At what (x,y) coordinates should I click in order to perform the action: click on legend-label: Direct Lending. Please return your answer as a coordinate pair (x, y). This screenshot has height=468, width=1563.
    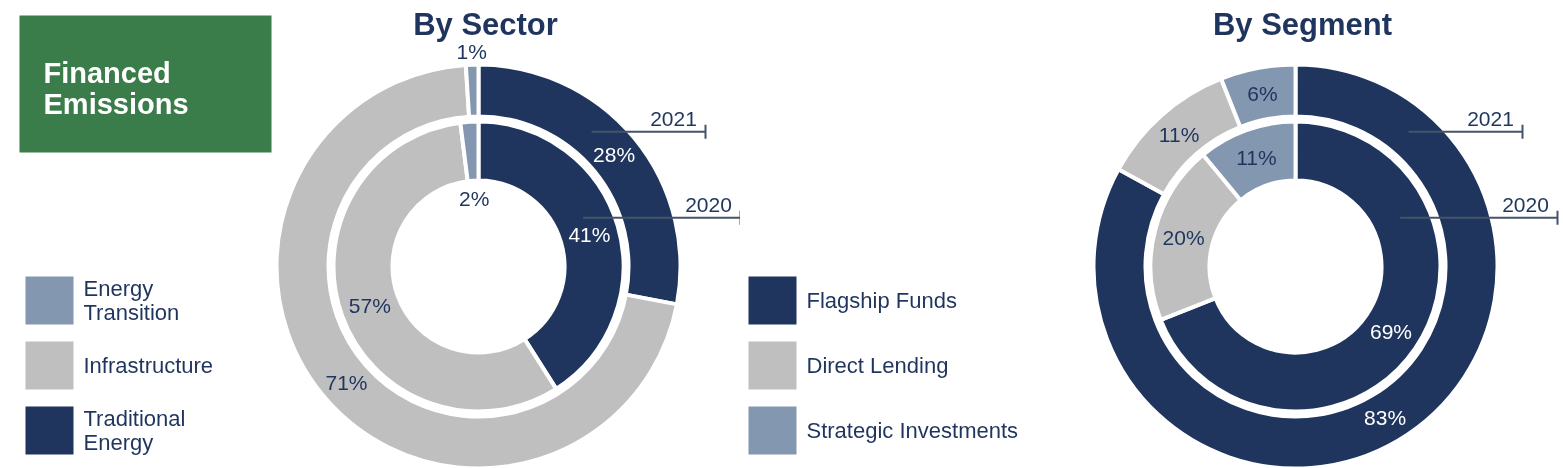
    Looking at the image, I should click on (877, 365).